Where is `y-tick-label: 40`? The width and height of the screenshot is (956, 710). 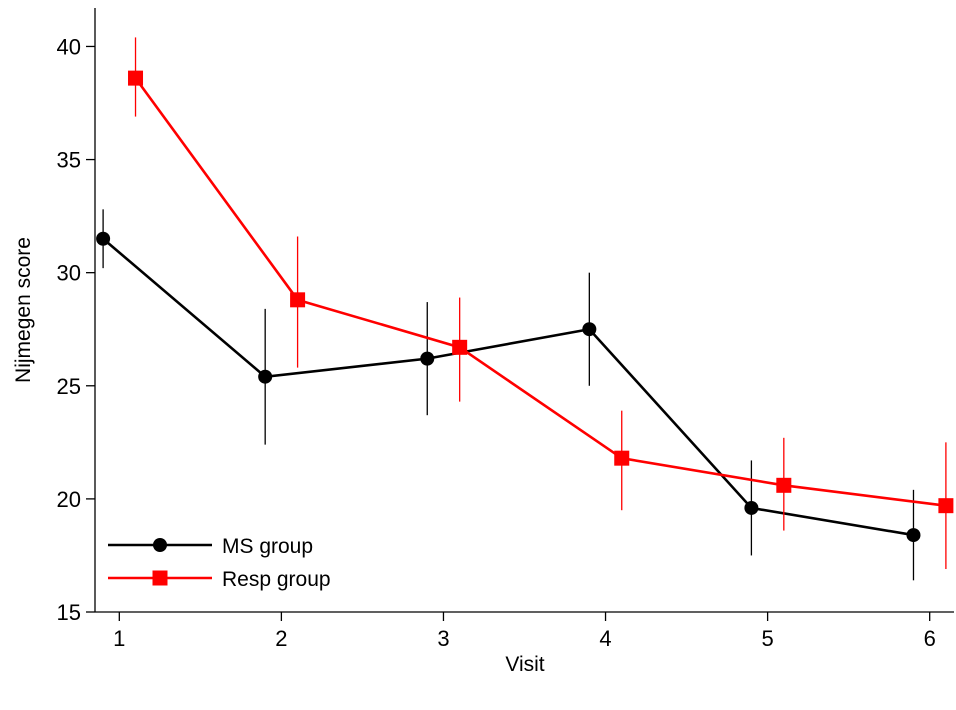
y-tick-label: 40 is located at coordinates (69, 46).